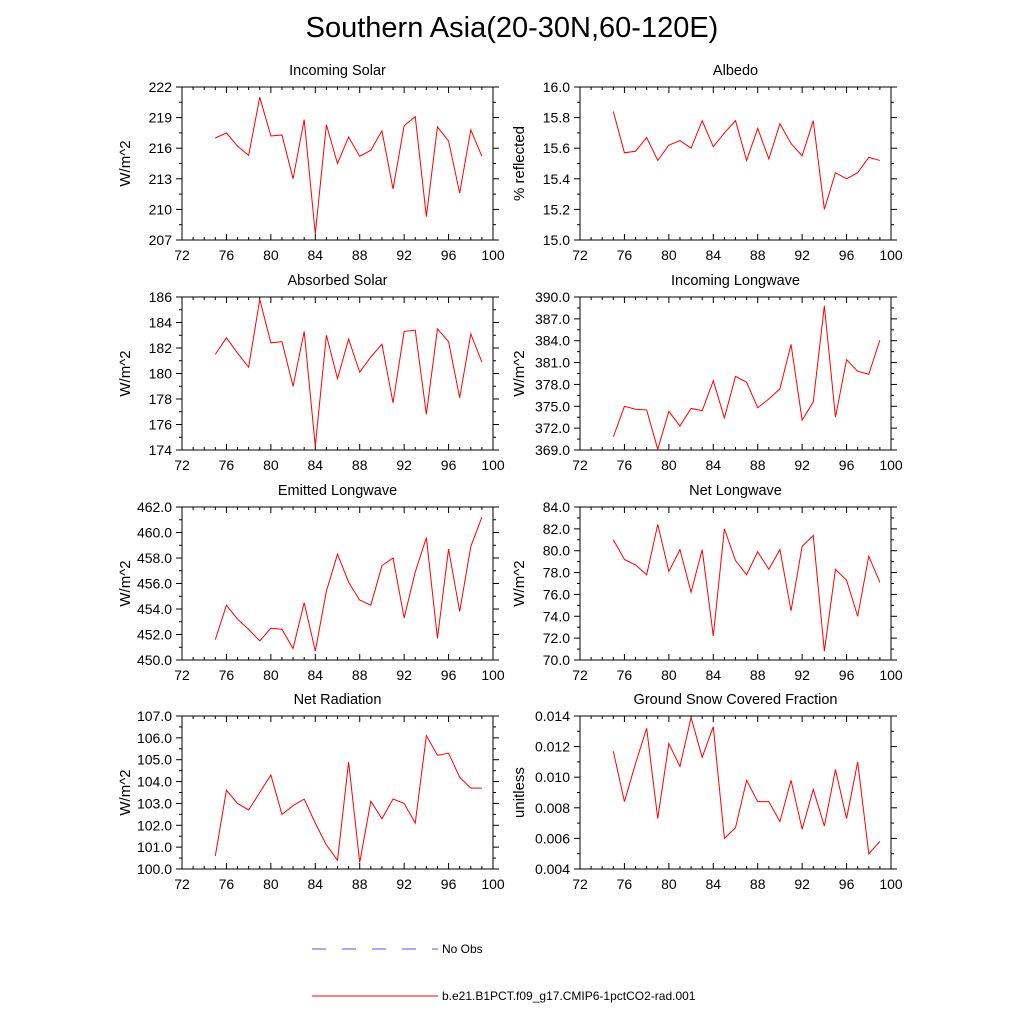 The image size is (1024, 1024). What do you see at coordinates (161, 118) in the screenshot?
I see `y-tick-label: 219` at bounding box center [161, 118].